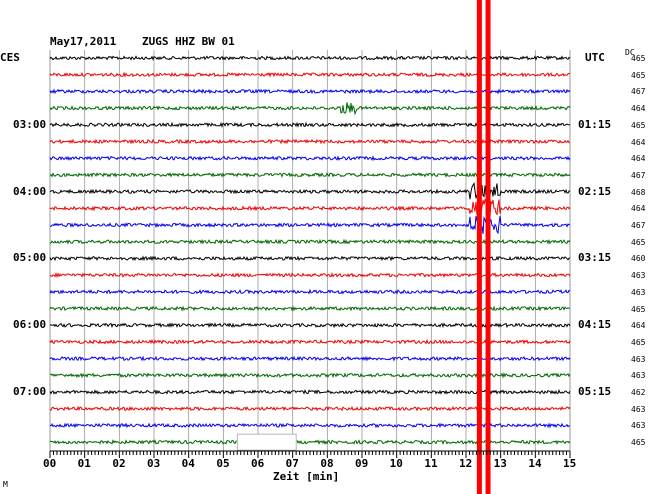 The image size is (650, 494). What do you see at coordinates (292, 463) in the screenshot?
I see `x-tick-label: 07` at bounding box center [292, 463].